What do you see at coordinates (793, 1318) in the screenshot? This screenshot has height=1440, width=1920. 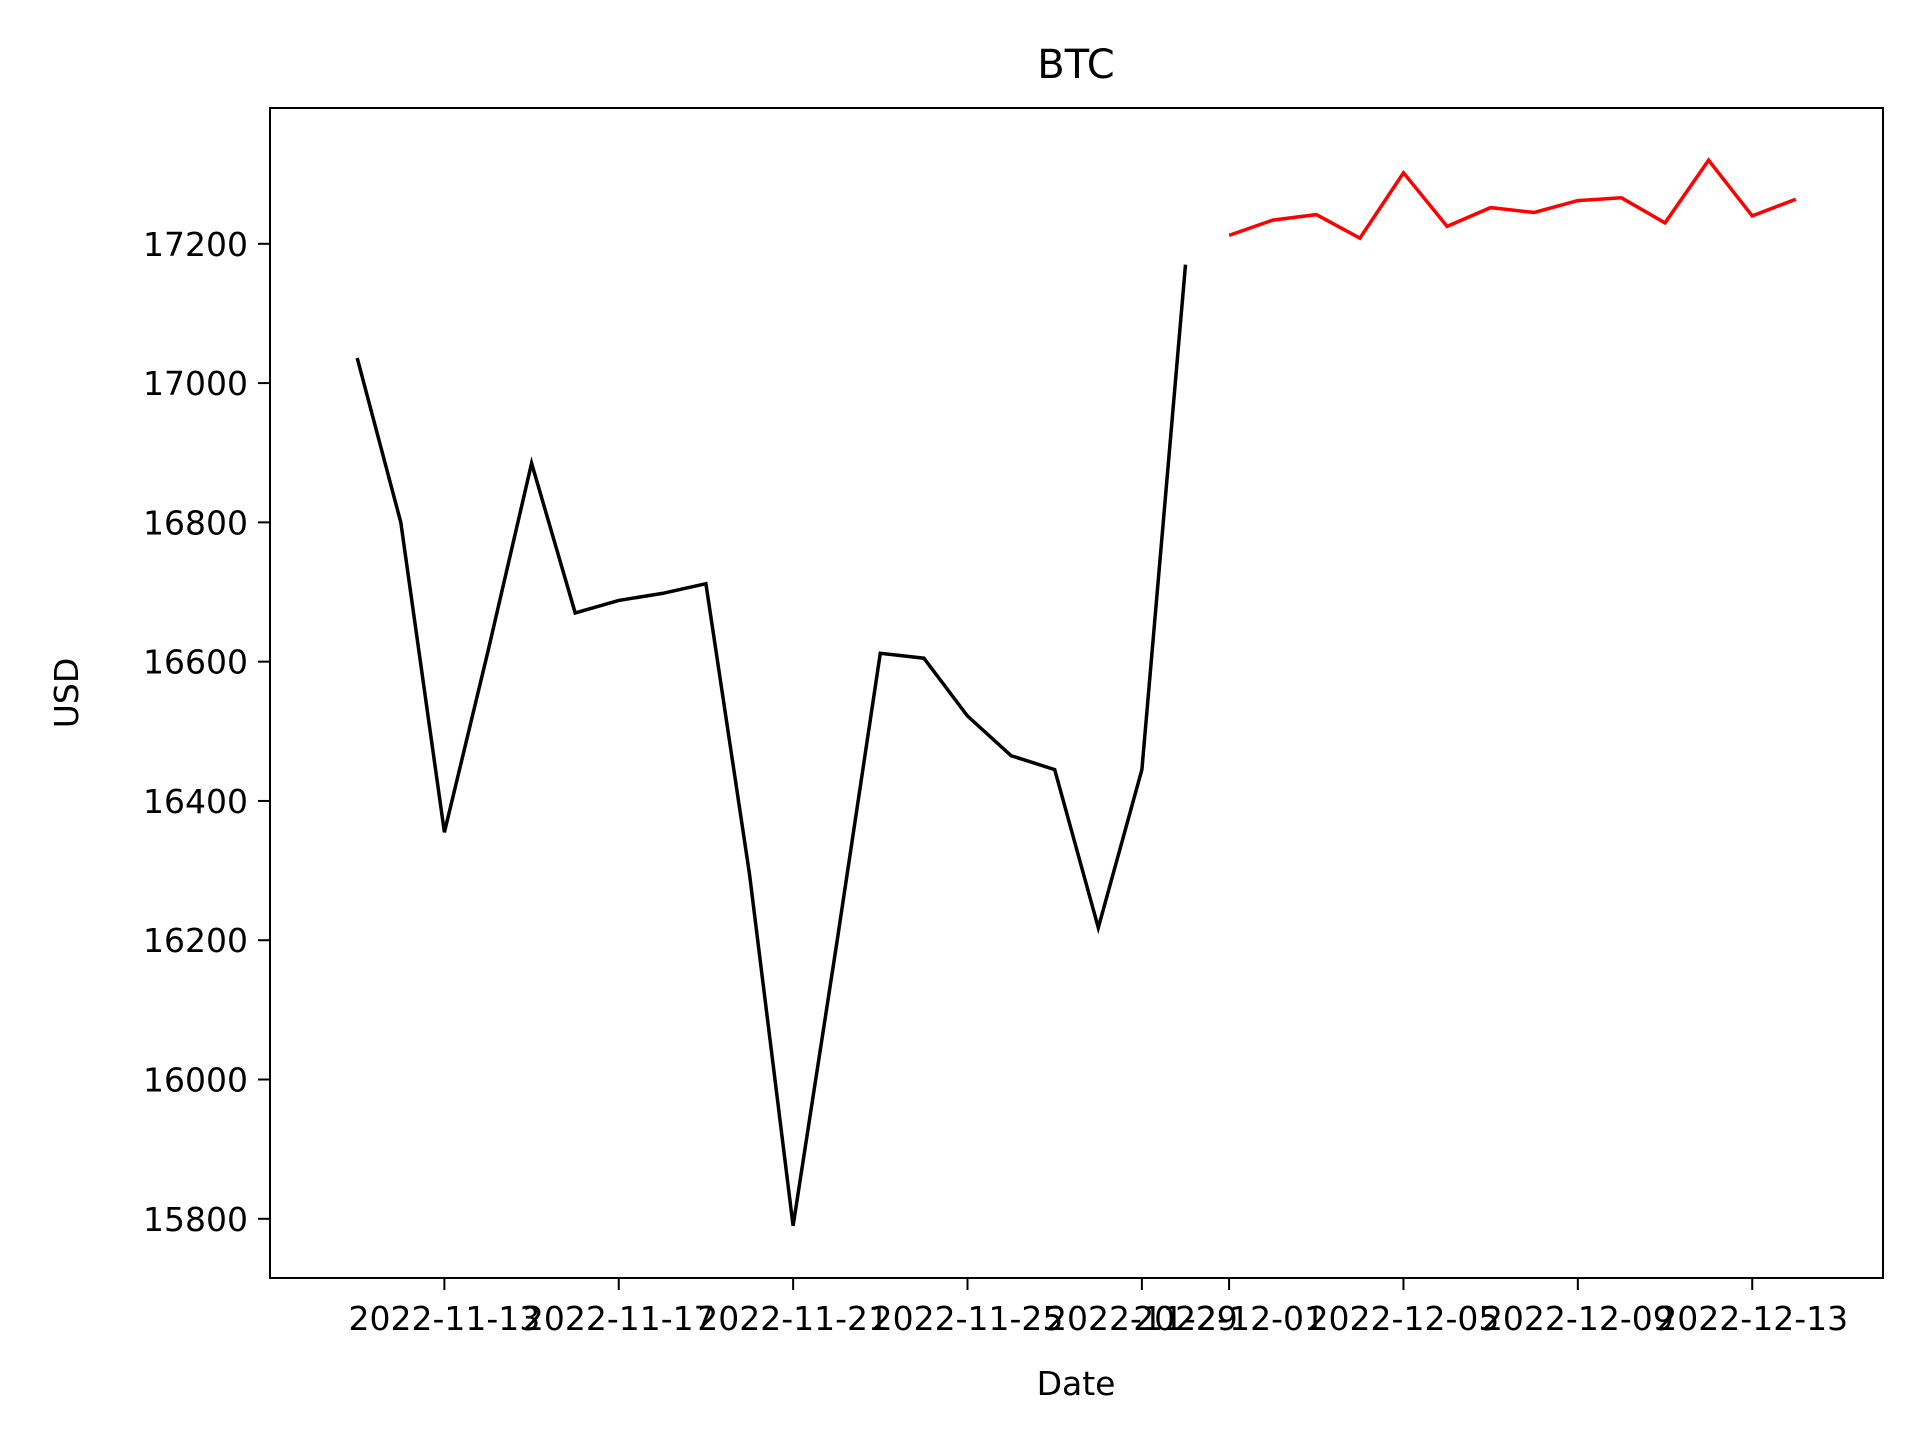 I see `x-tick-label: 2022-11-21` at bounding box center [793, 1318].